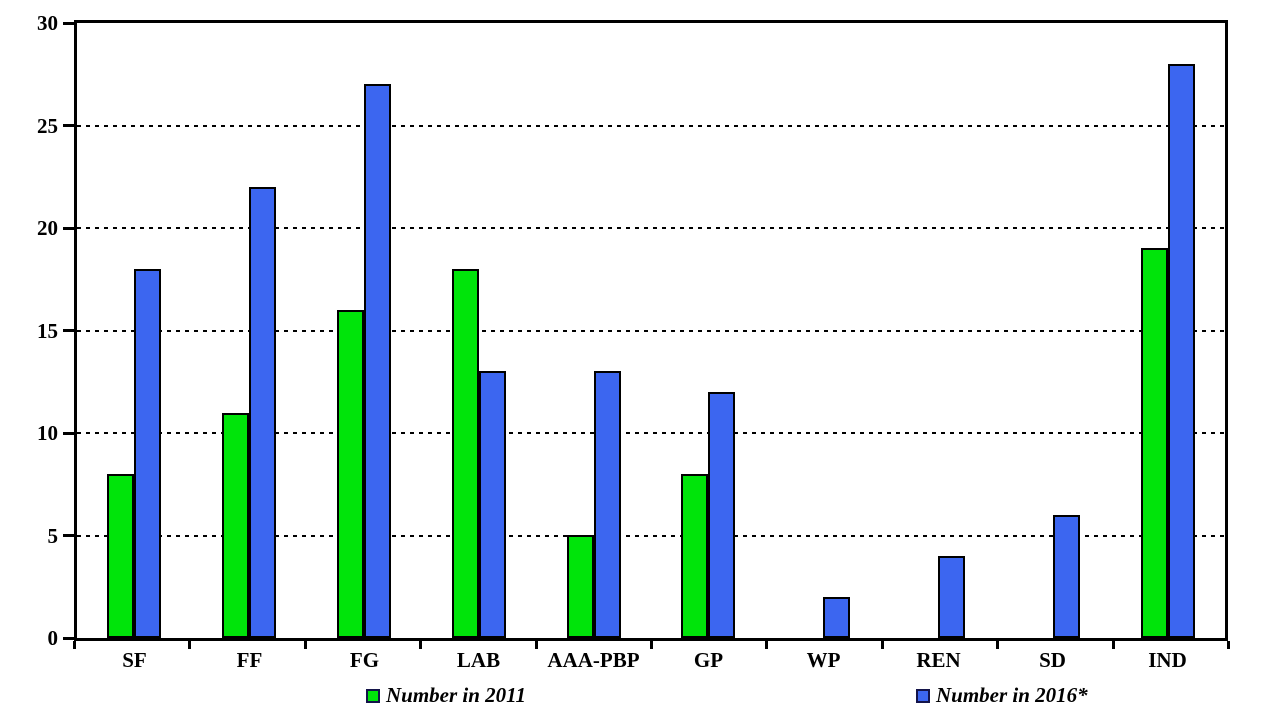 The height and width of the screenshot is (720, 1280). Describe the element at coordinates (1052, 660) in the screenshot. I see `x-axis-label-sd: SD` at that location.